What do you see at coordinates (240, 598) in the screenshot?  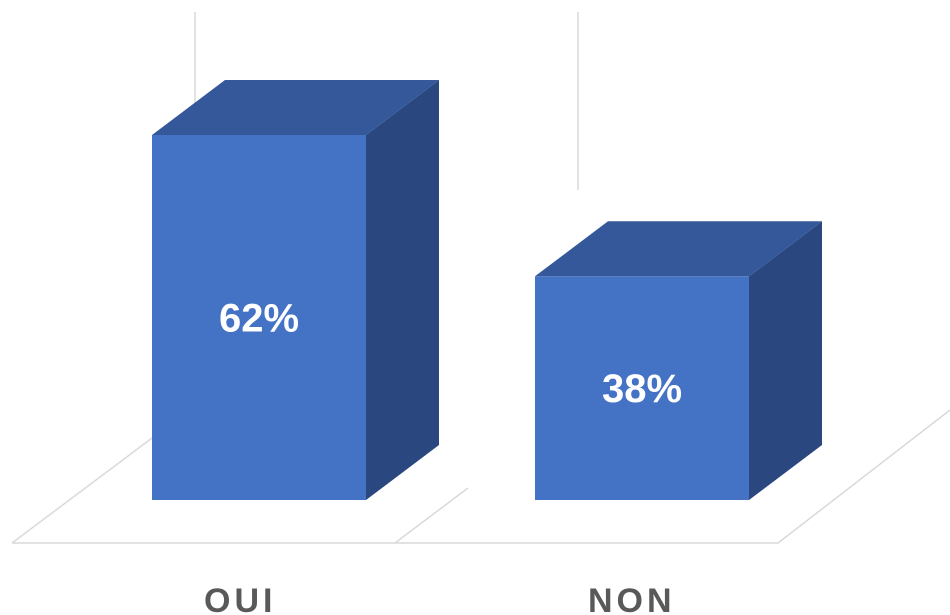 I see `category-label-oui: OUI` at bounding box center [240, 598].